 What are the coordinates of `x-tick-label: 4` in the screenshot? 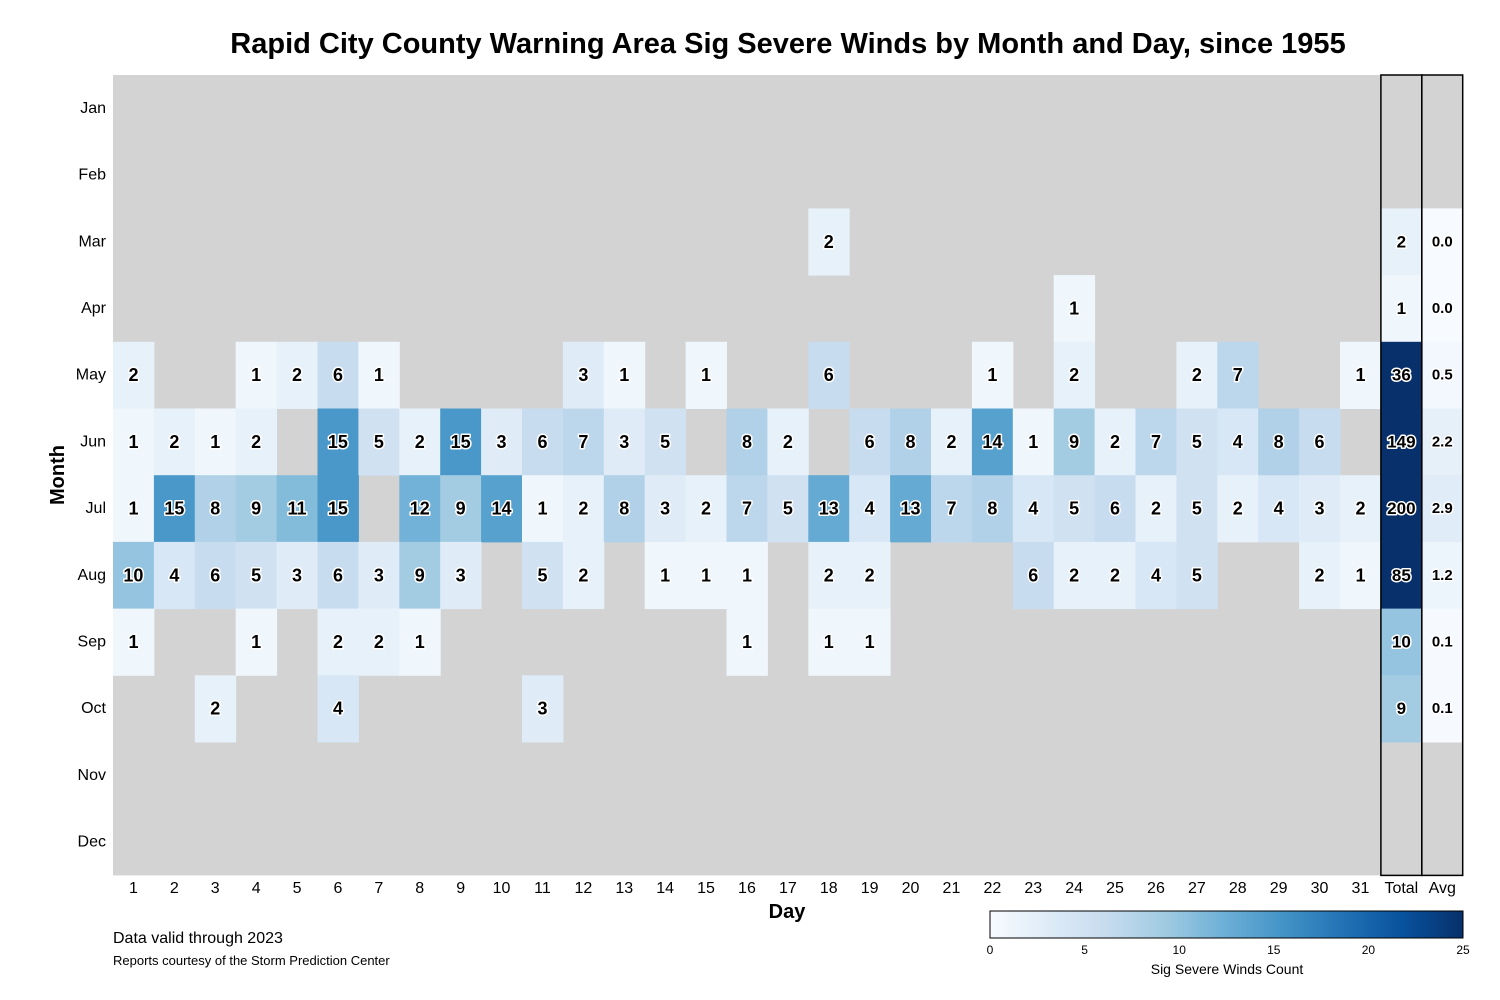 It's located at (256, 888).